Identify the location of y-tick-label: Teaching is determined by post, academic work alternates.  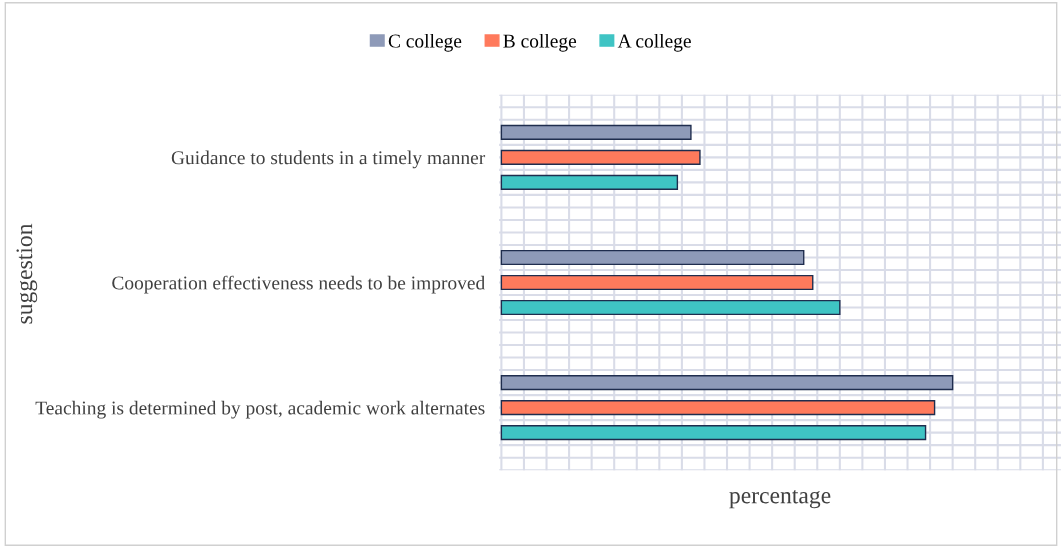
(260, 409).